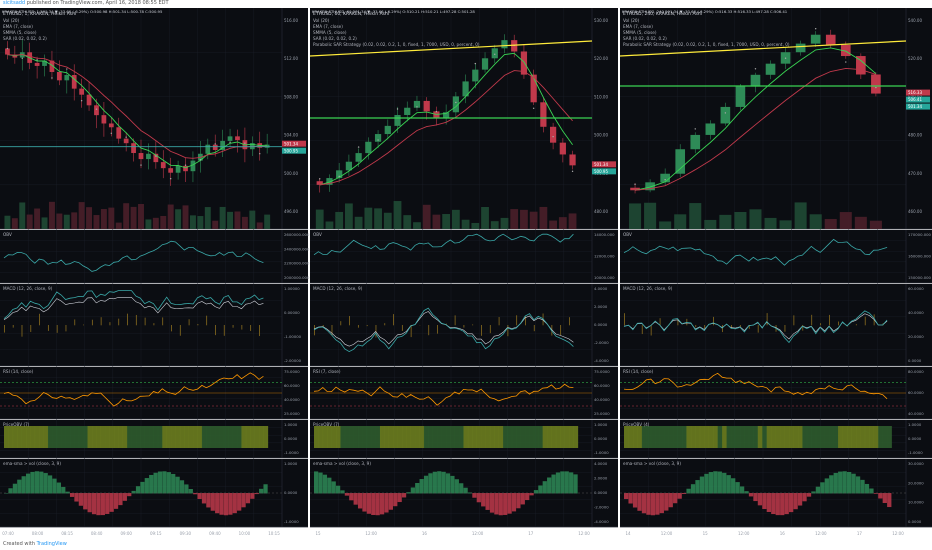  I want to click on tradingview-link: TradingView, so click(51, 544).